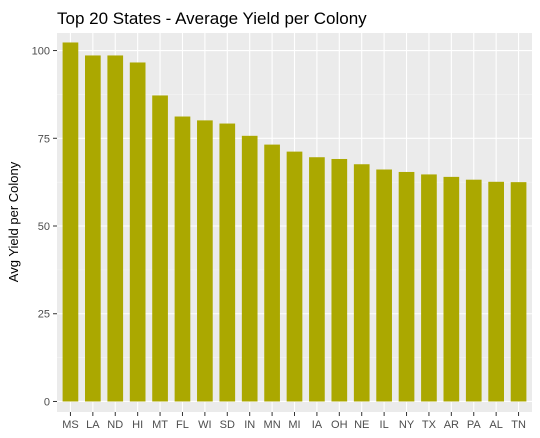 The height and width of the screenshot is (438, 540). Describe the element at coordinates (115, 228) in the screenshot. I see `bar-ND` at that location.